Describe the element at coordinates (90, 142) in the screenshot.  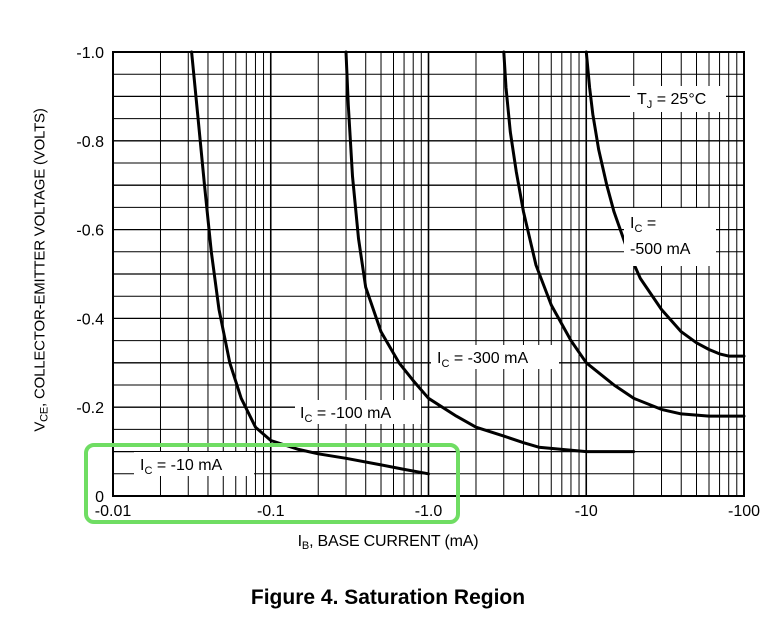
I see `y-tick-label: -0.8` at that location.